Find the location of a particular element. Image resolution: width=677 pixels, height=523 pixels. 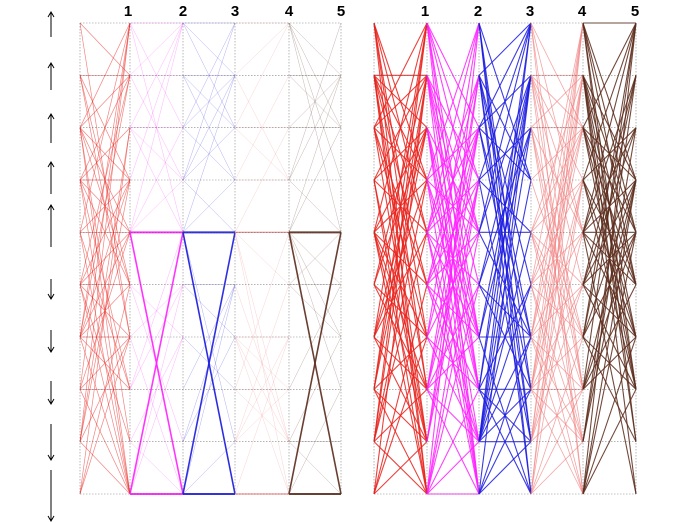

direction-arrows is located at coordinates (51, 266).